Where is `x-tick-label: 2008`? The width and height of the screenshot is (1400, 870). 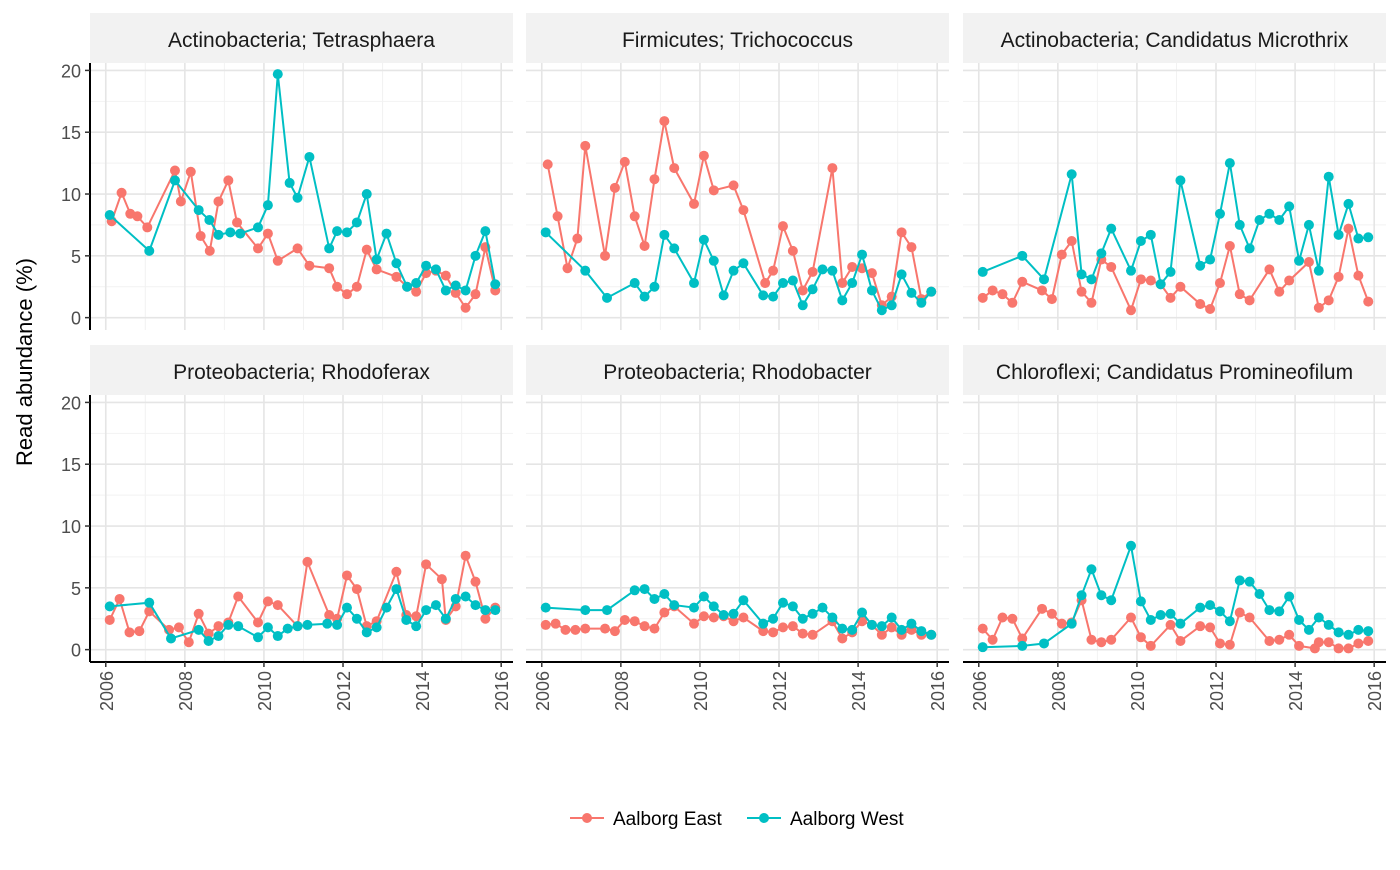
x-tick-label: 2008 is located at coordinates (1059, 691).